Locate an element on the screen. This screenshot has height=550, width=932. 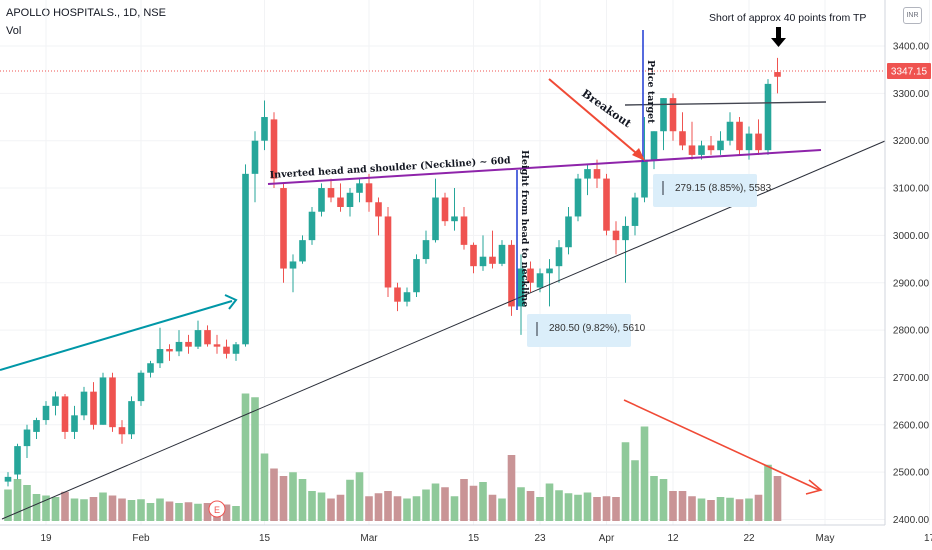
breakout-arrow-line is located at coordinates (595, 118).